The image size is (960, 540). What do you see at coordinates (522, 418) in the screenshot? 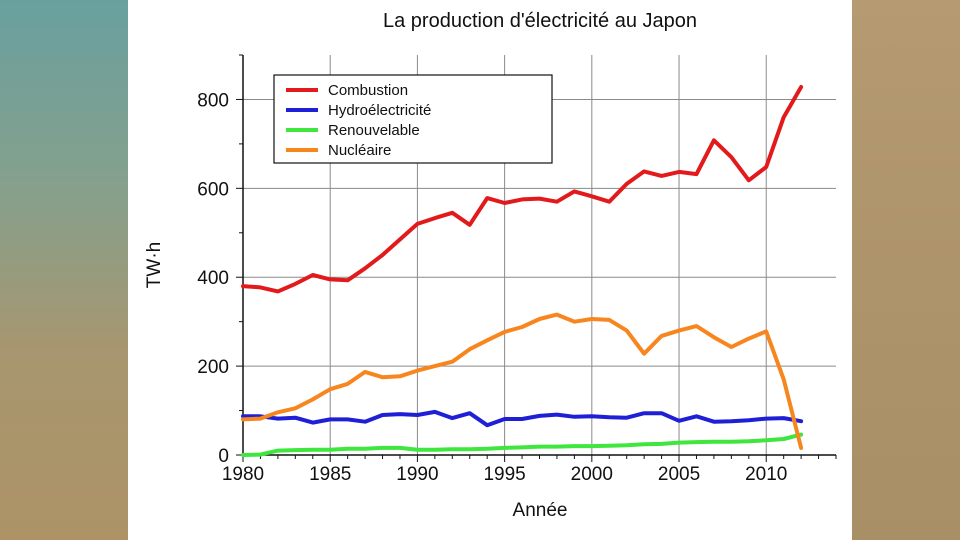
I see `series-line-hydroelectricite` at bounding box center [522, 418].